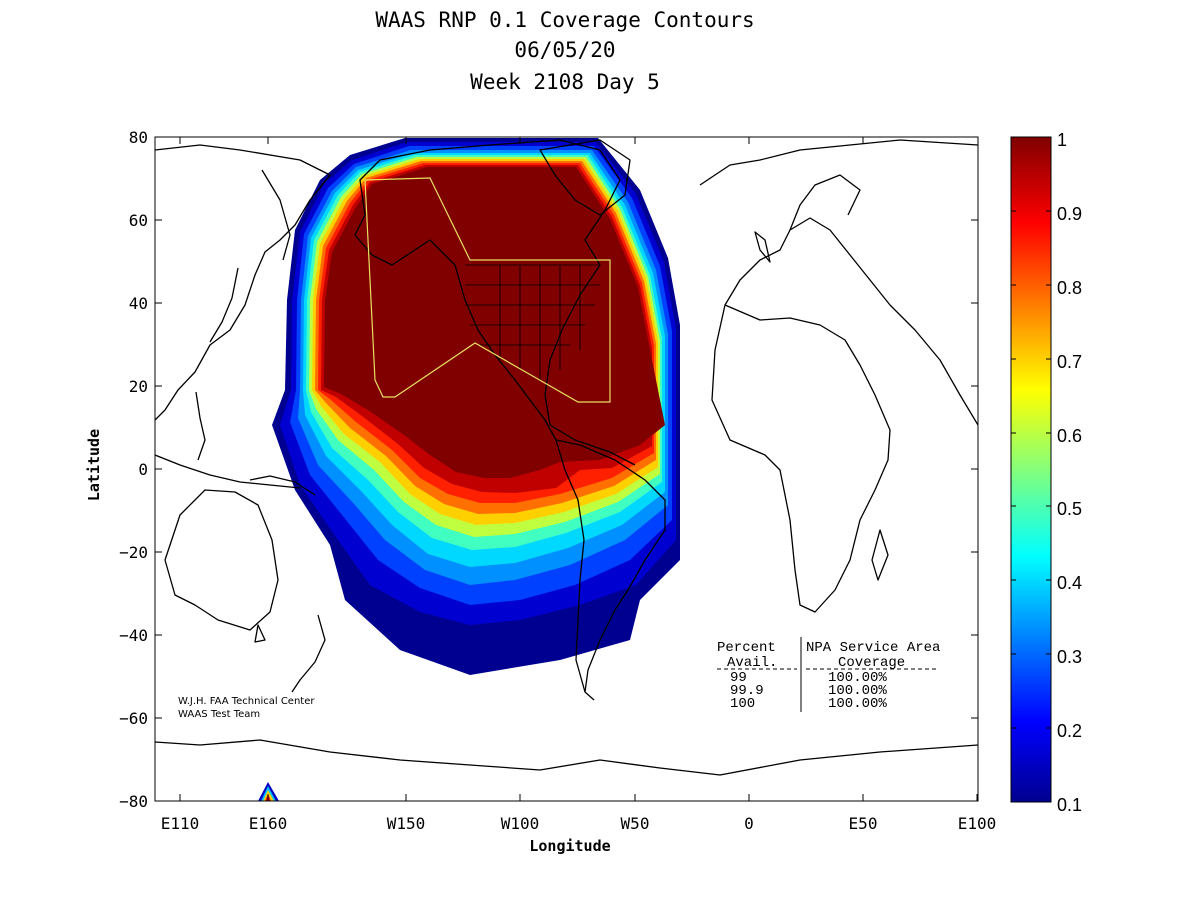 The height and width of the screenshot is (900, 1200). Describe the element at coordinates (520, 823) in the screenshot. I see `x-tick-label: W100` at that location.